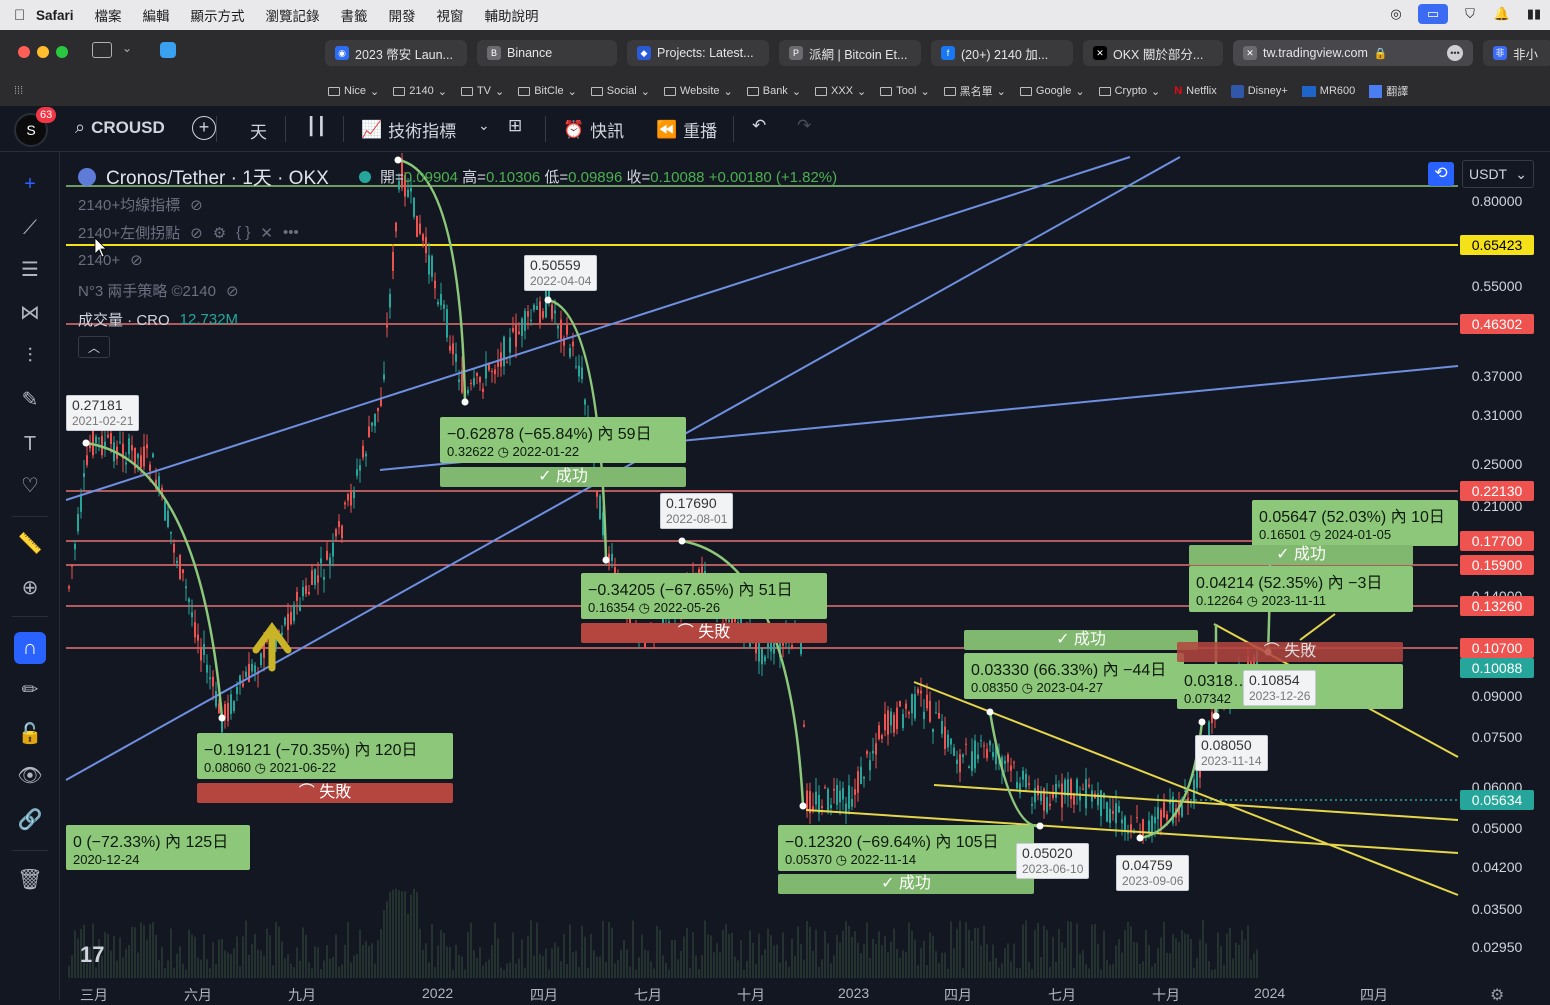  What do you see at coordinates (55, 15) in the screenshot?
I see `menu-safari: Safari` at bounding box center [55, 15].